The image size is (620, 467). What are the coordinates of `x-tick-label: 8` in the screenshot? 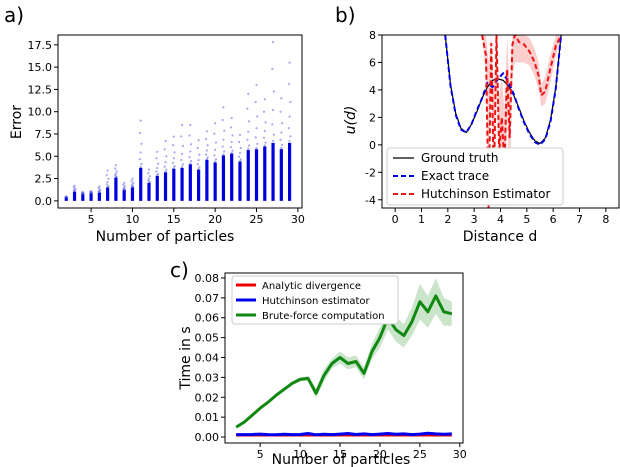 It's located at (605, 219).